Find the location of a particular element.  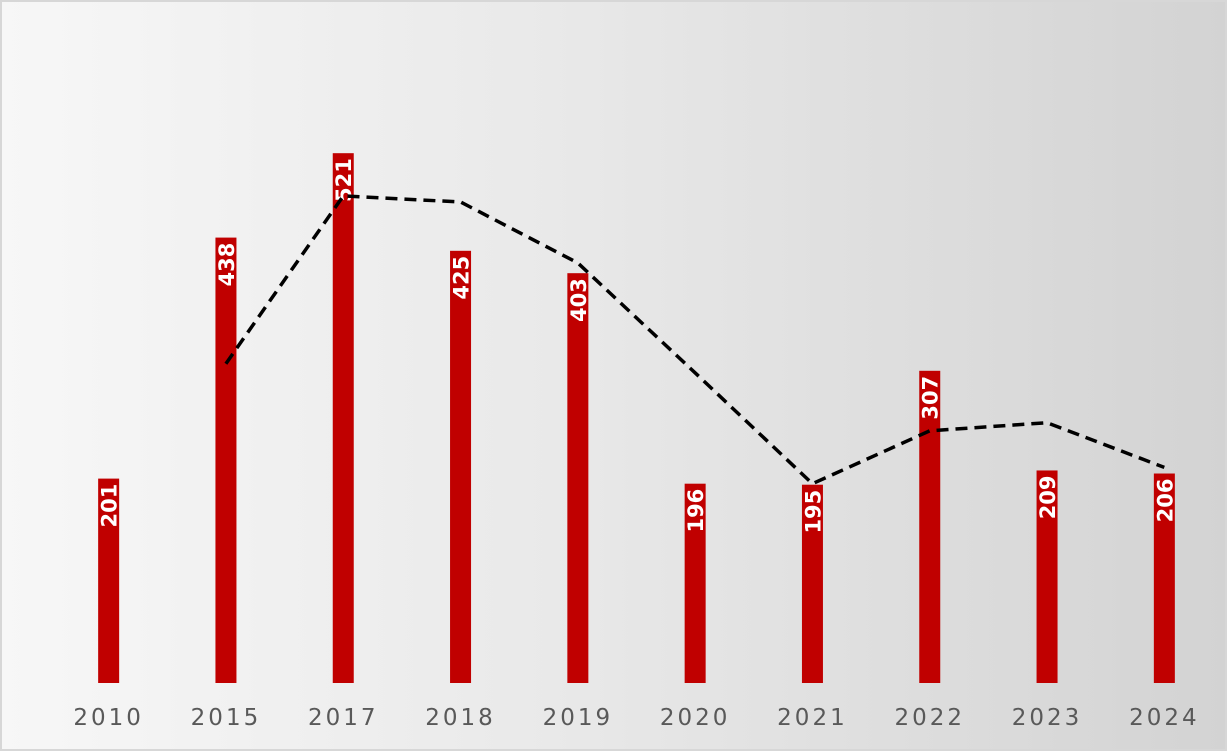

data-label-2024: 206 is located at coordinates (1165, 501).